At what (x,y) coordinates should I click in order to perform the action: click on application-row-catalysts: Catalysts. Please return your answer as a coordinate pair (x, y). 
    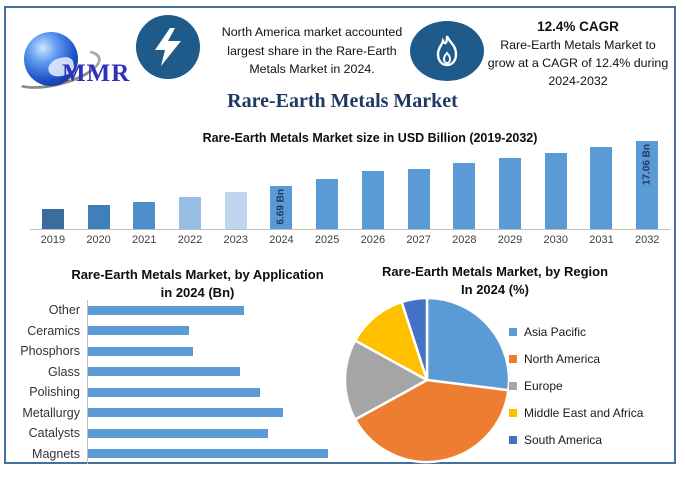
    Looking at the image, I should click on (175, 433).